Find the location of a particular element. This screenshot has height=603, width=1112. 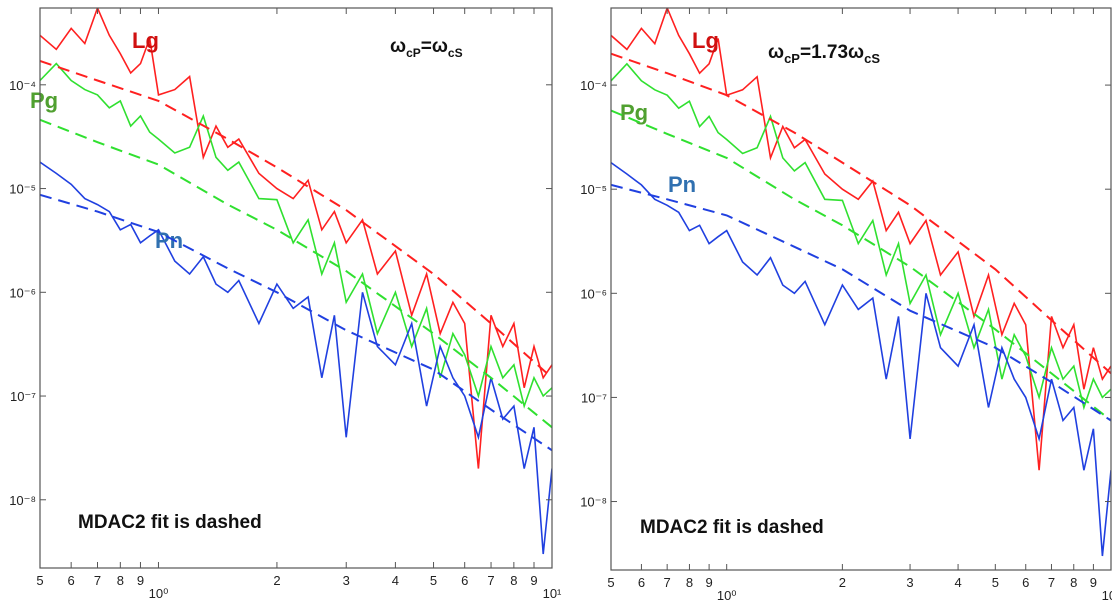

annotation: ωcP=ωcS is located at coordinates (426, 48).